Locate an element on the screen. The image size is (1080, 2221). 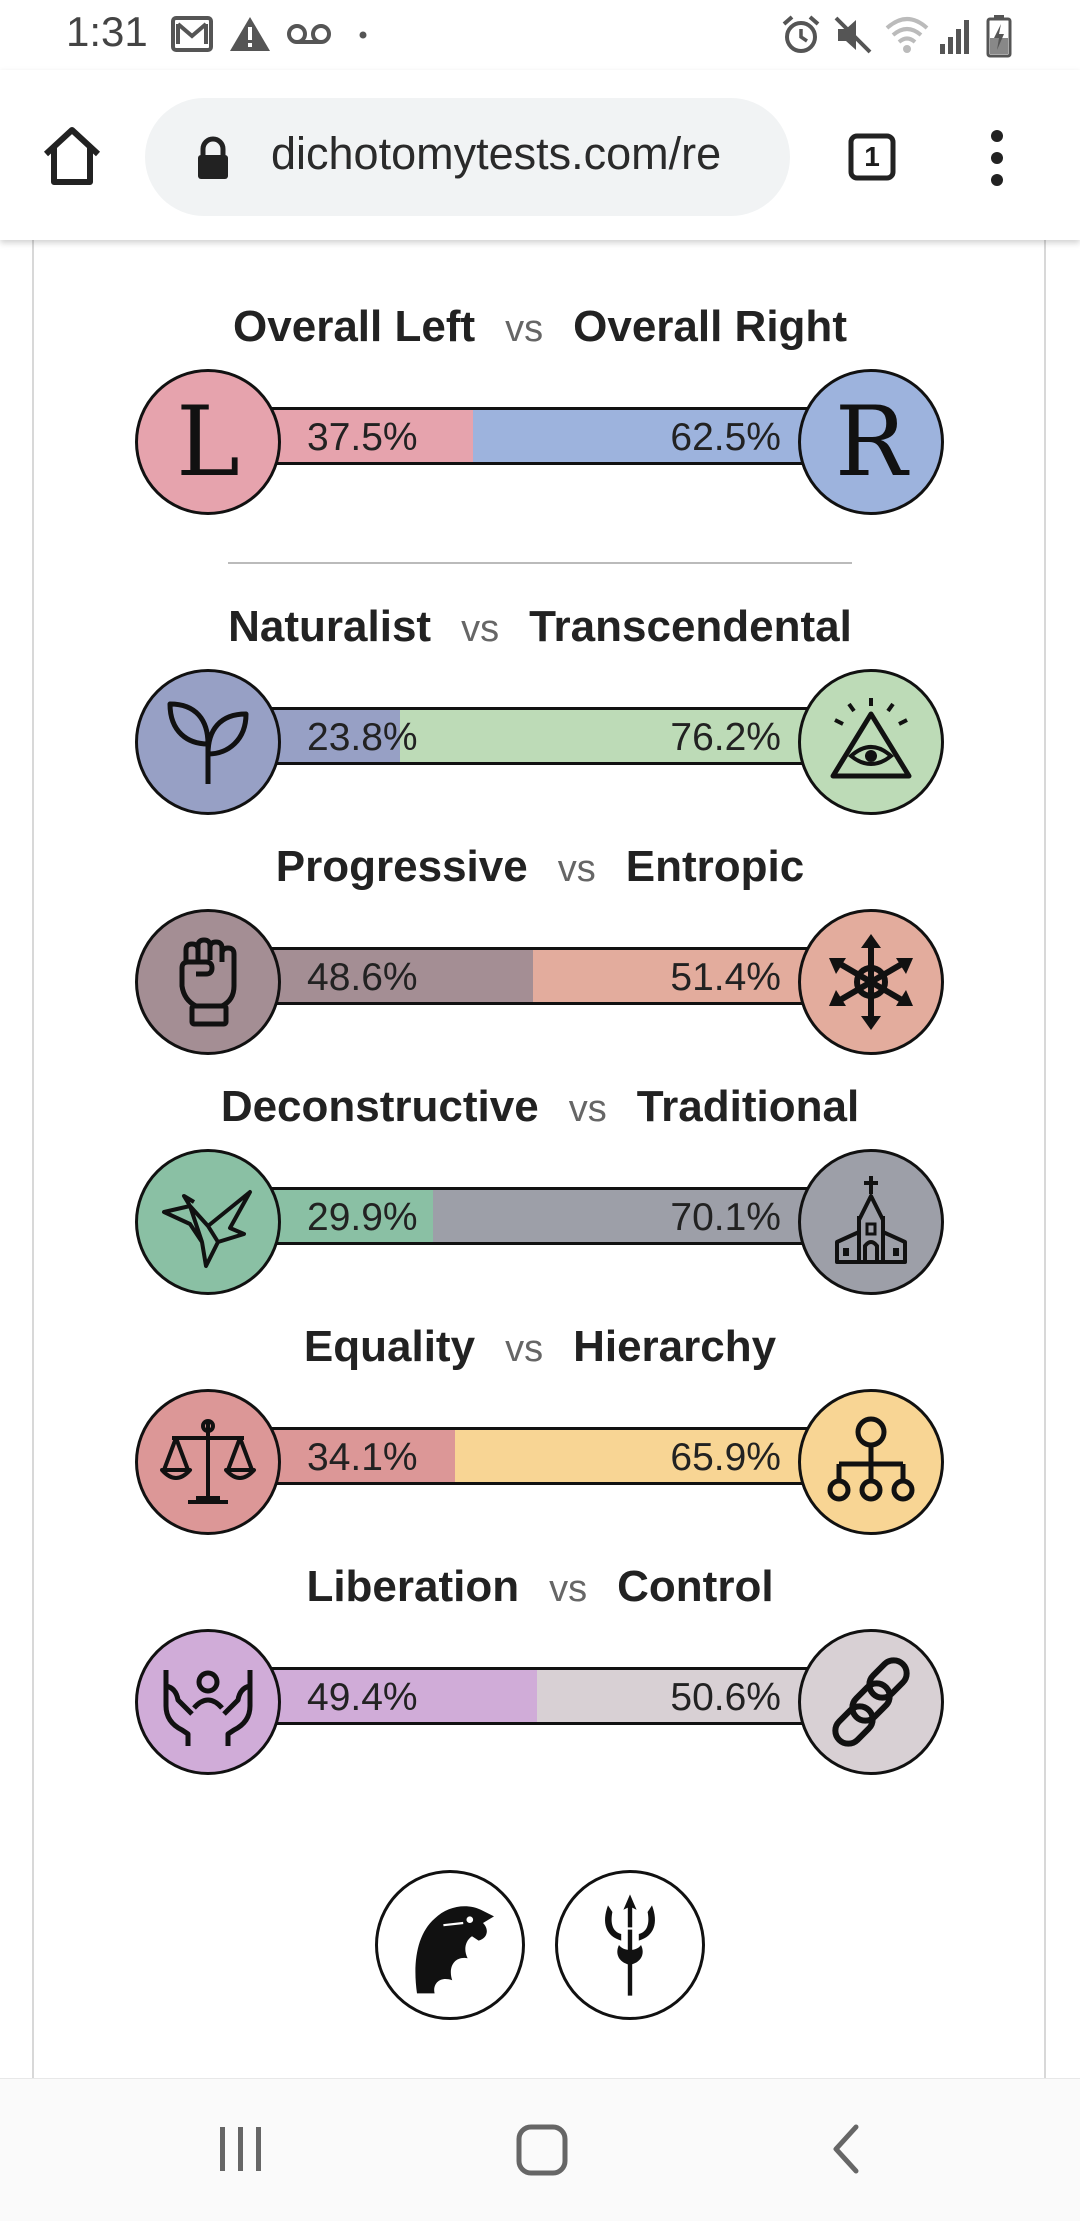
all-seeing-eye-icon is located at coordinates (871, 738).